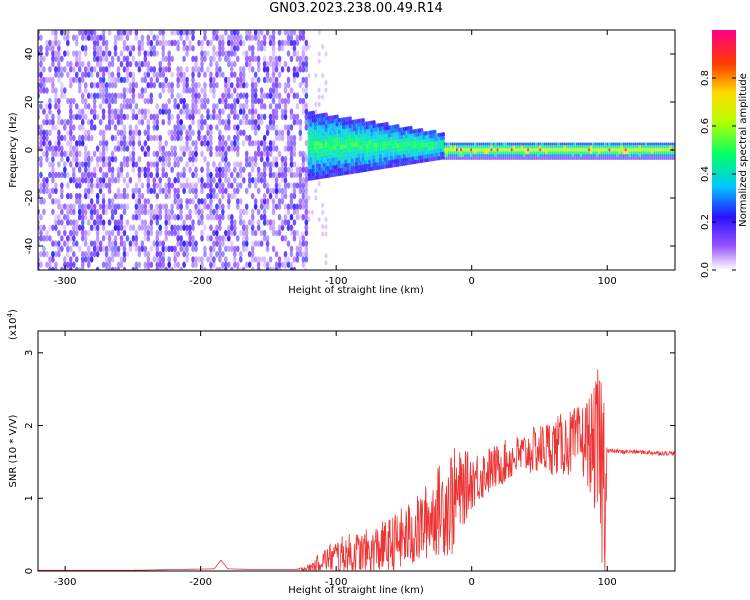  I want to click on y-tick-label: 40, so click(29, 54).